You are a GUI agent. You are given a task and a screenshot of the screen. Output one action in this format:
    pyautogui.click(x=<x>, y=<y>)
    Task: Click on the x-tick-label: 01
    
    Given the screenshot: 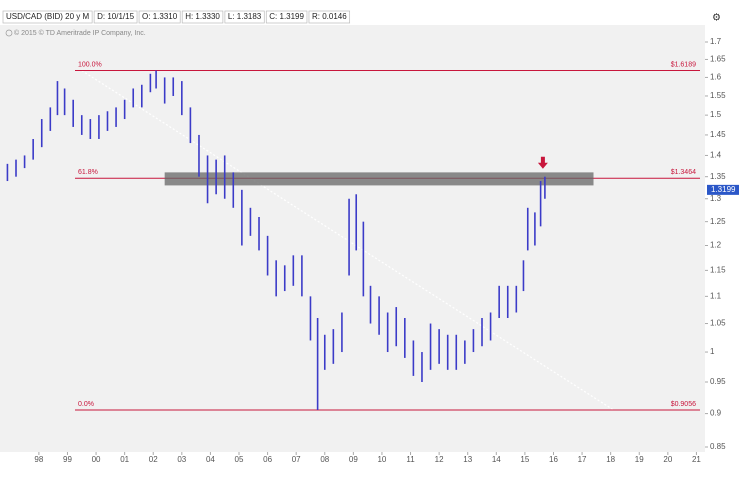 What is the action you would take?
    pyautogui.click(x=124, y=459)
    